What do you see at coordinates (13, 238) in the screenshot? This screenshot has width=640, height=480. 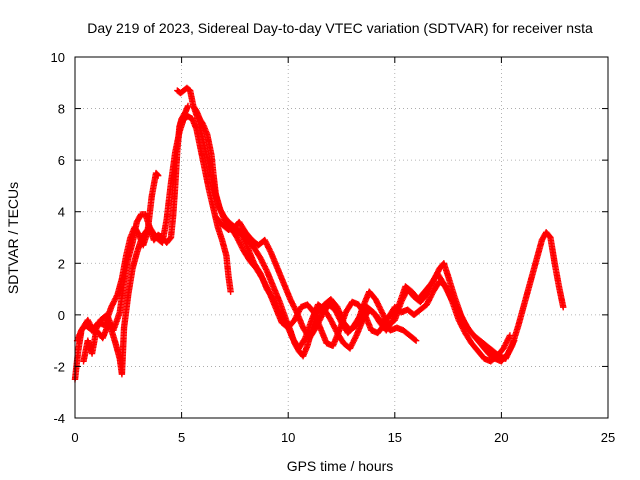 I see `y-axis-label: SDTVAR / TECUs` at bounding box center [13, 238].